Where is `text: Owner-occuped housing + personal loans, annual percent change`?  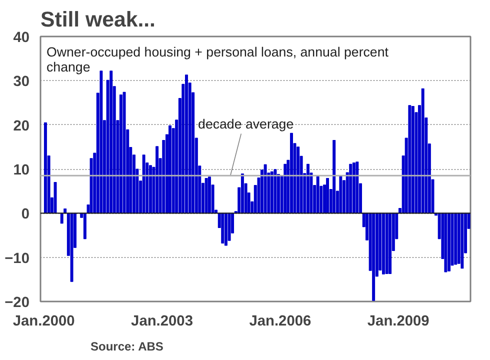 text: Owner-occuped housing + personal loans, annual percent change is located at coordinates (217, 59).